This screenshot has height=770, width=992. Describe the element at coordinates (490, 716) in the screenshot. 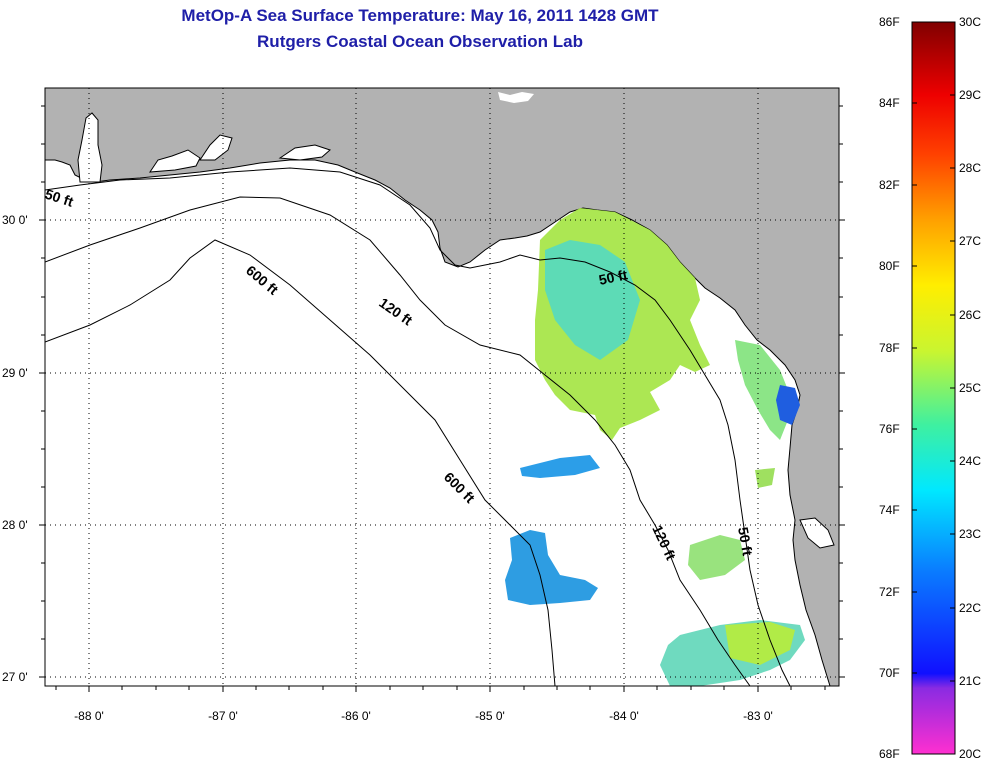

I see `lon-label: -85 0'` at that location.